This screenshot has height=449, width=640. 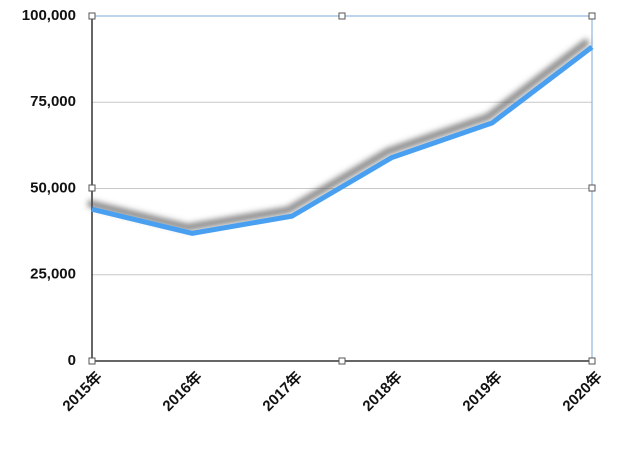 I want to click on y-tick-label: 100,000, so click(x=49, y=15).